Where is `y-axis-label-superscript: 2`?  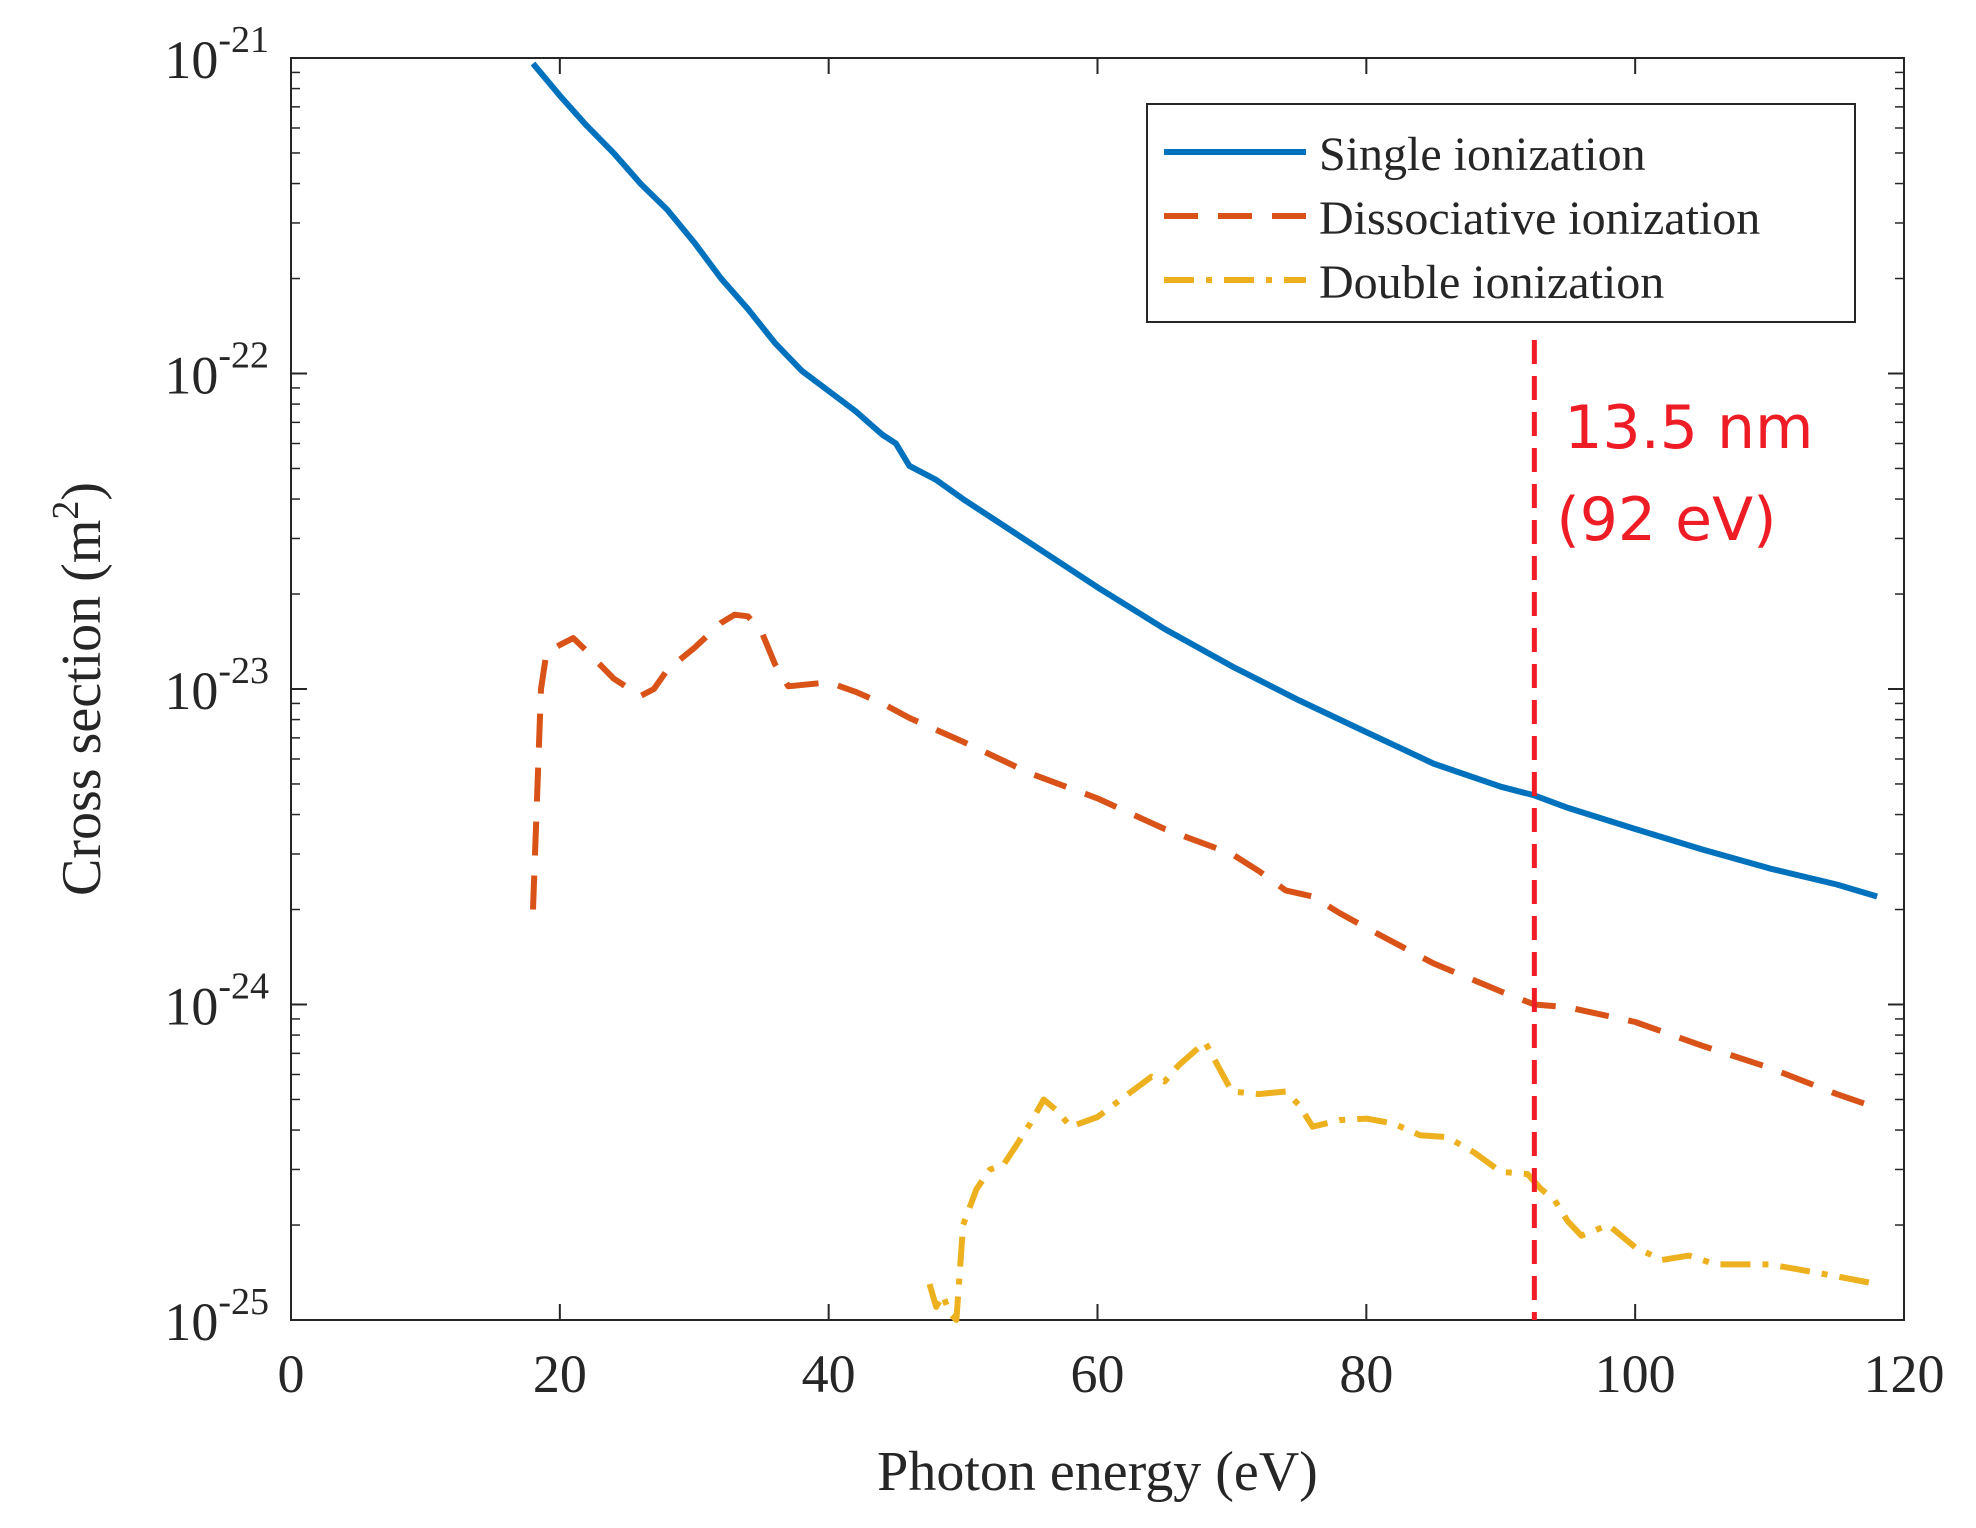 y-axis-label-superscript: 2 is located at coordinates (66, 510).